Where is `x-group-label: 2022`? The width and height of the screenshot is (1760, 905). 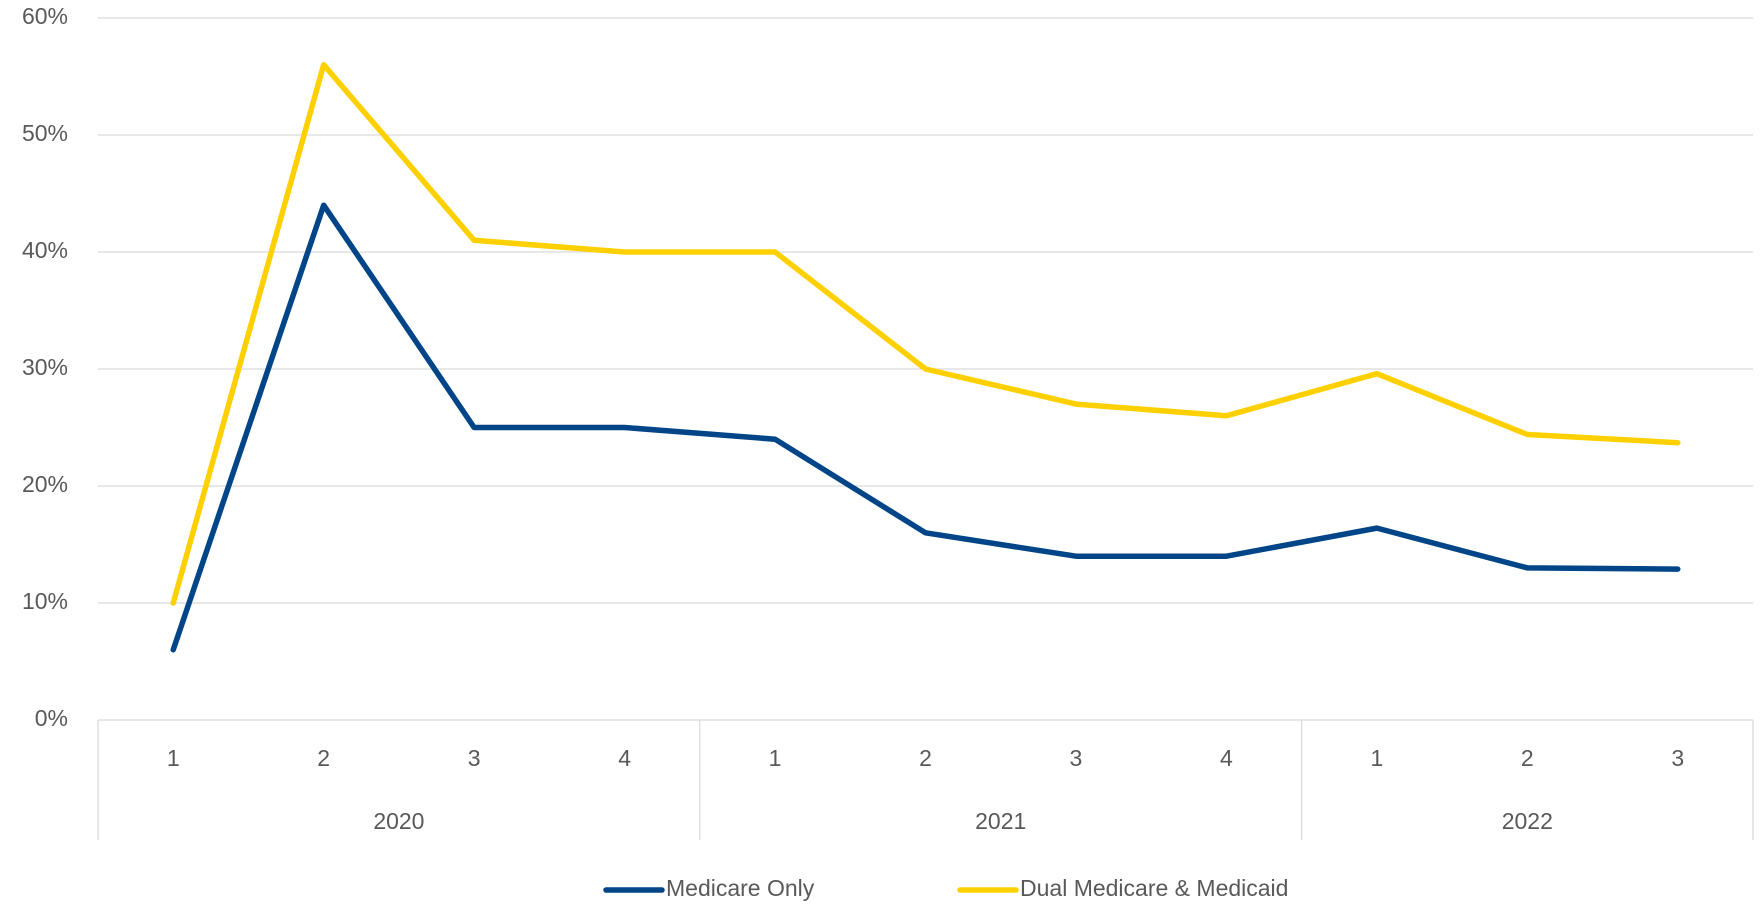
x-group-label: 2022 is located at coordinates (1527, 821).